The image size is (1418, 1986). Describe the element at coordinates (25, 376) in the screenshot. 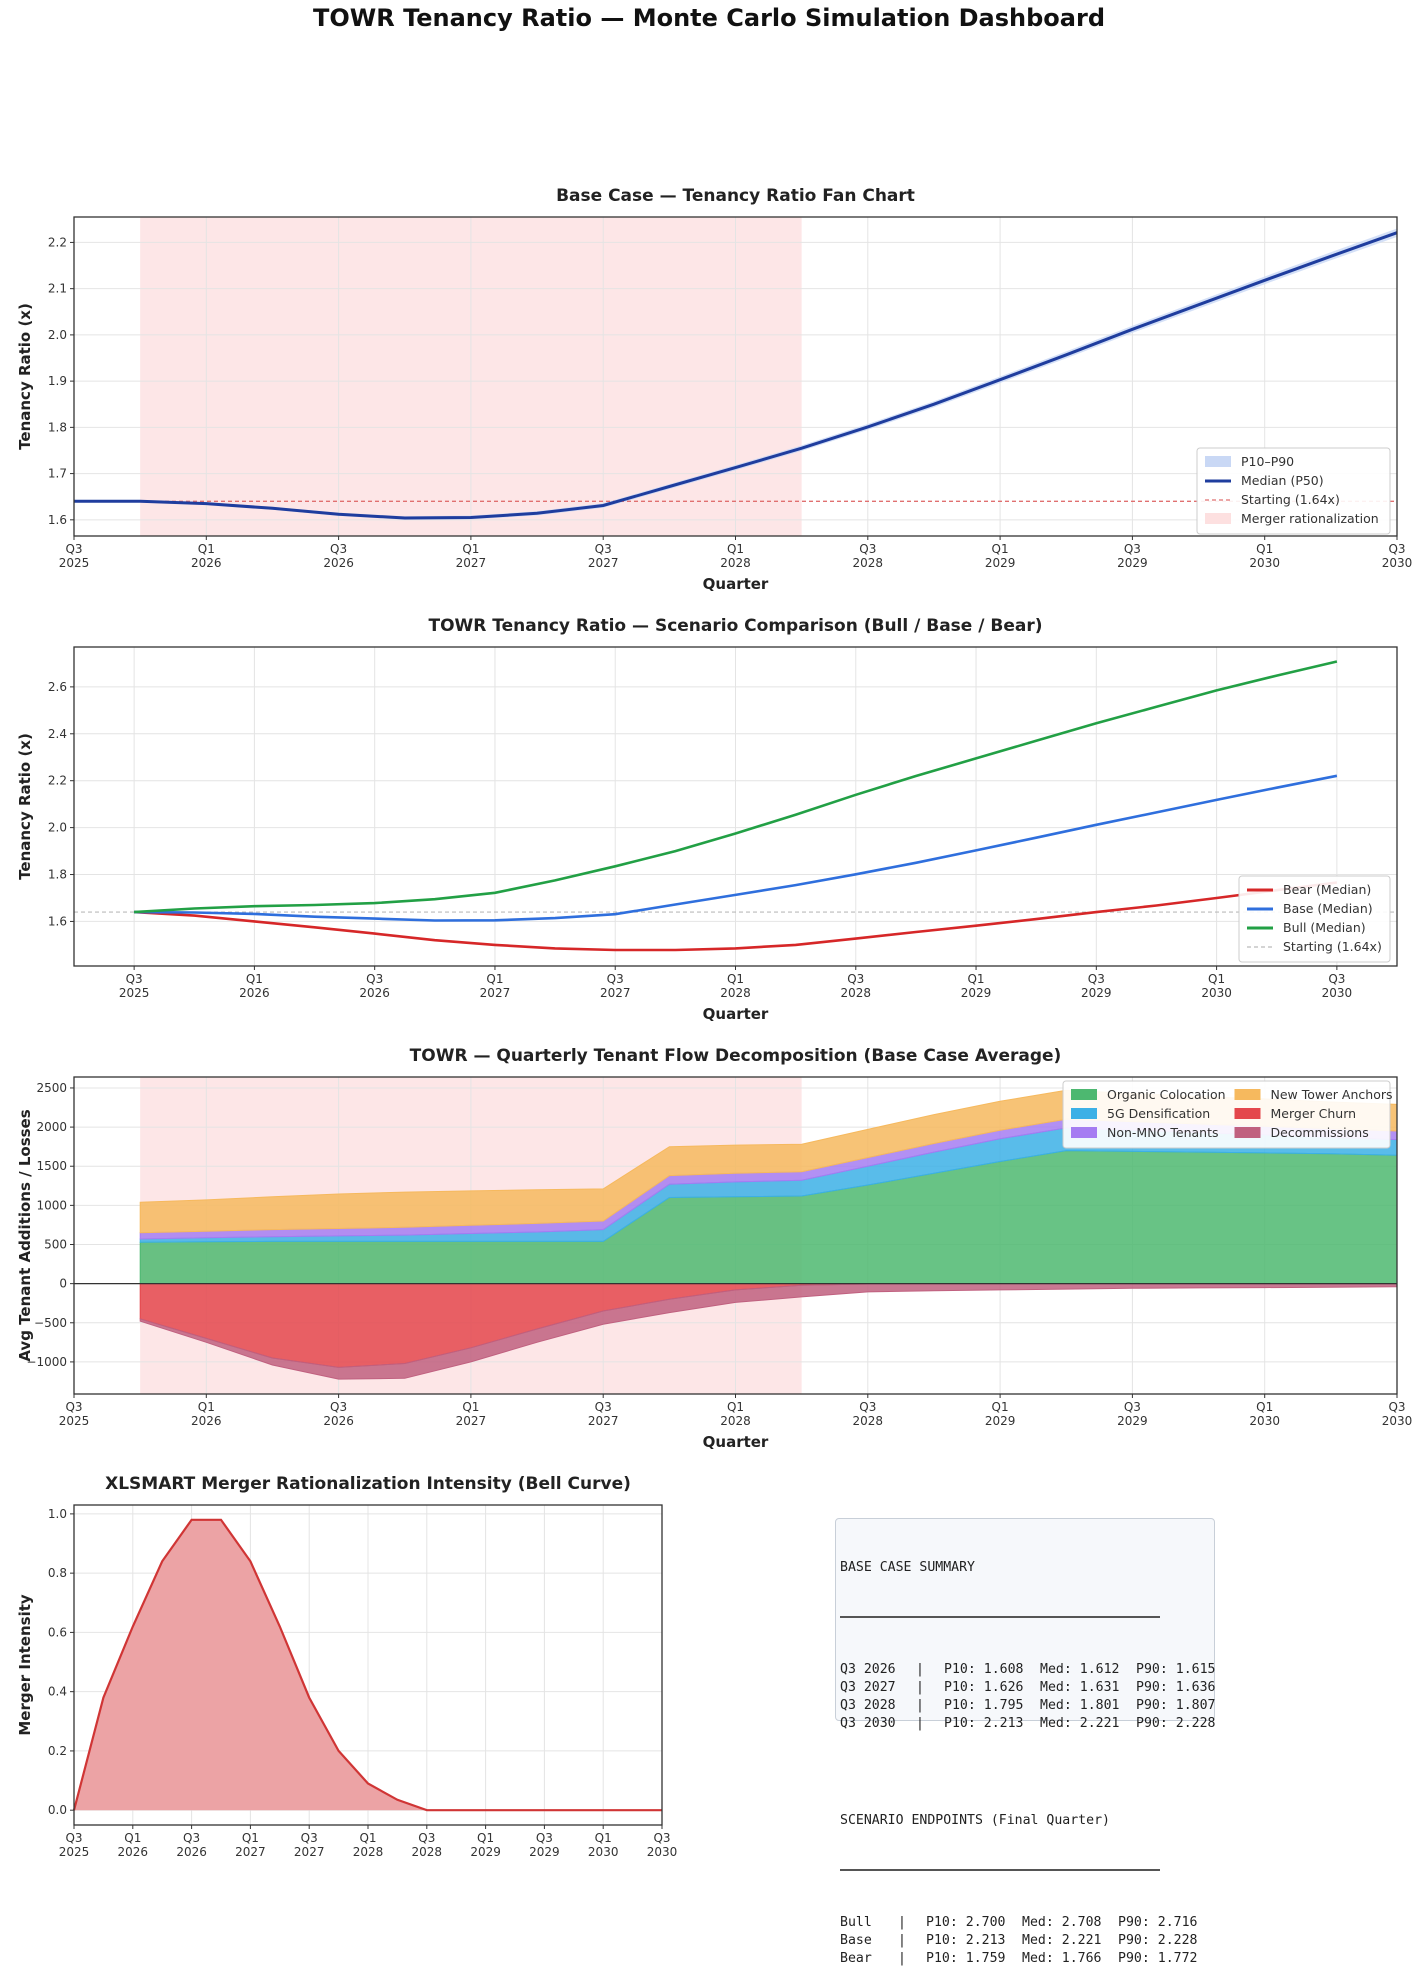

I see `y-axis-label: Tenancy Ratio (x)` at that location.